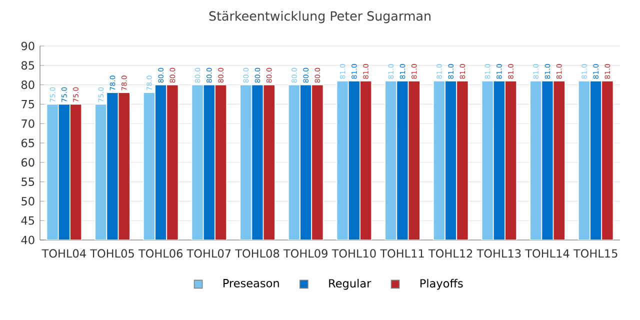 The height and width of the screenshot is (320, 640). What do you see at coordinates (208, 253) in the screenshot?
I see `x-tick-label: TOHL07` at bounding box center [208, 253].